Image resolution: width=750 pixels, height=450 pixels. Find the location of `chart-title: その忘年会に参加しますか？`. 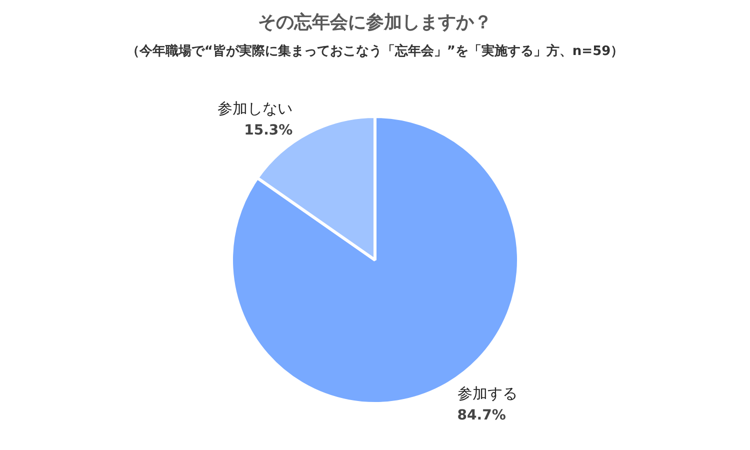

chart-title: その忘年会に参加しますか？ is located at coordinates (375, 22).